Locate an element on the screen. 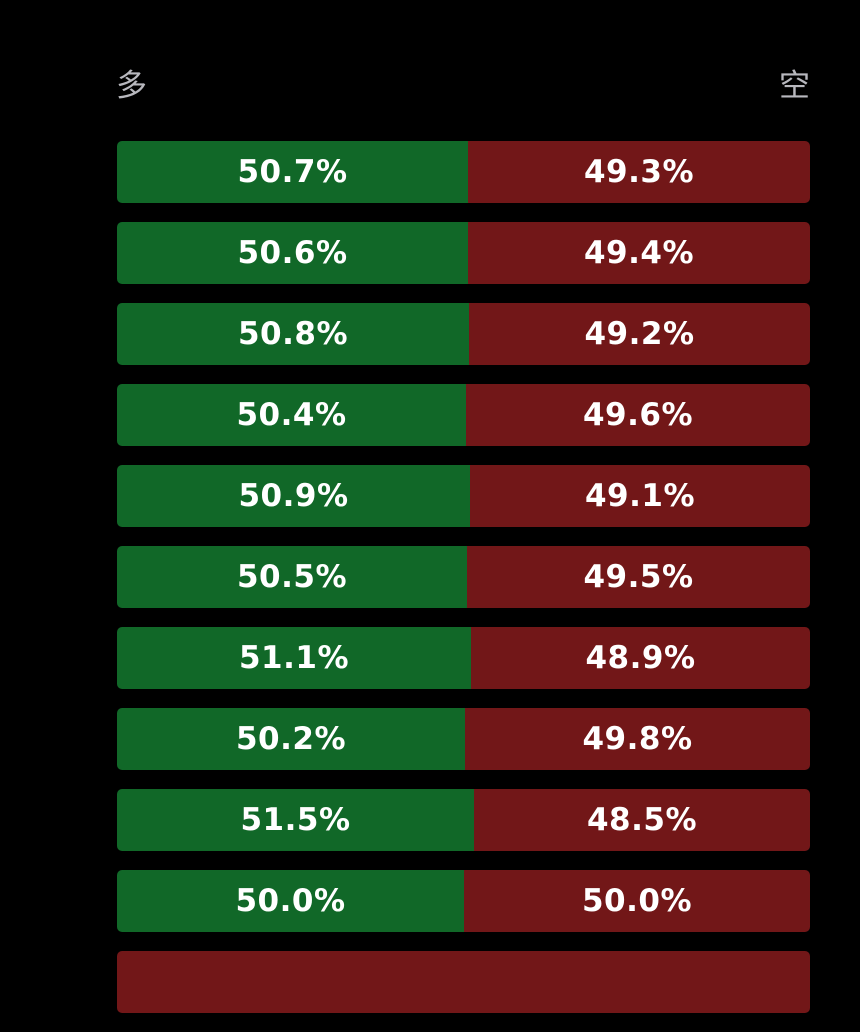 The width and height of the screenshot is (860, 1032). short-bar-segment: 49.4% is located at coordinates (639, 253).